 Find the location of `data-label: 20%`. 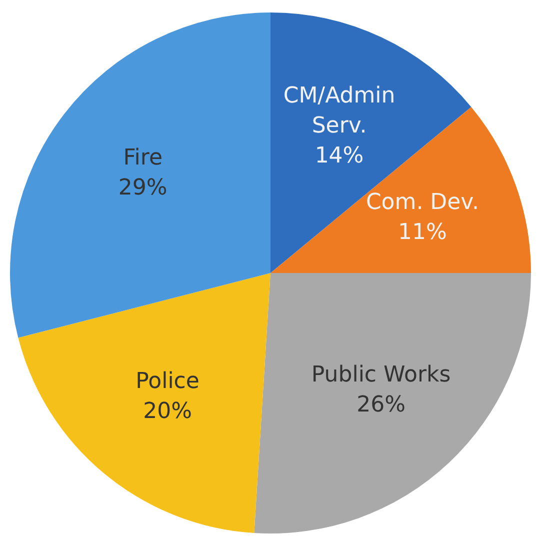

data-label: 20% is located at coordinates (167, 411).